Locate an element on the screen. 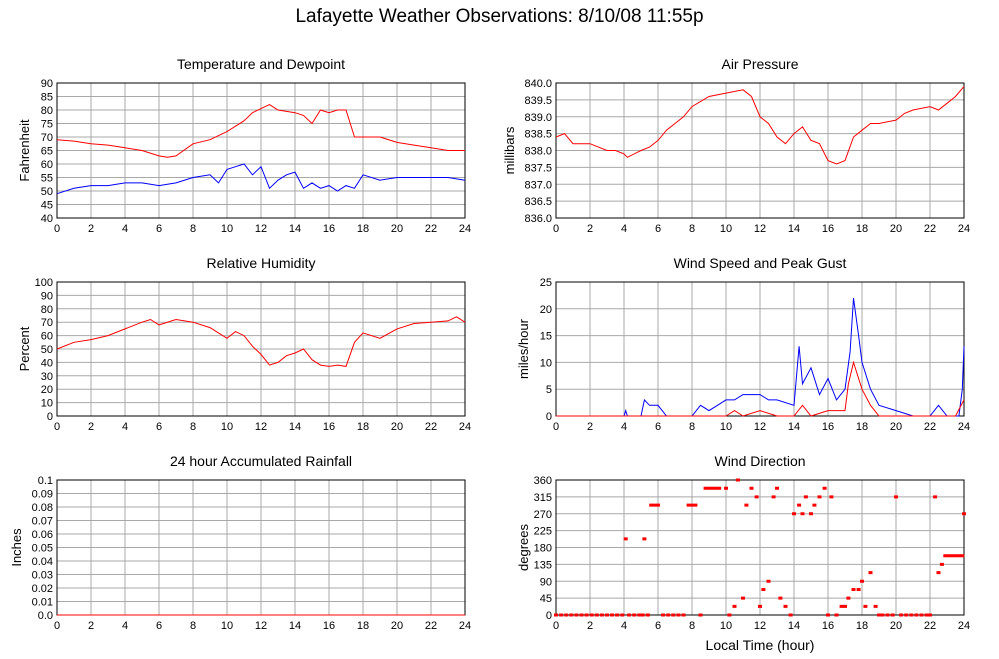 Image resolution: width=999 pixels, height=659 pixels. y-tick-label: 360 is located at coordinates (543, 481).